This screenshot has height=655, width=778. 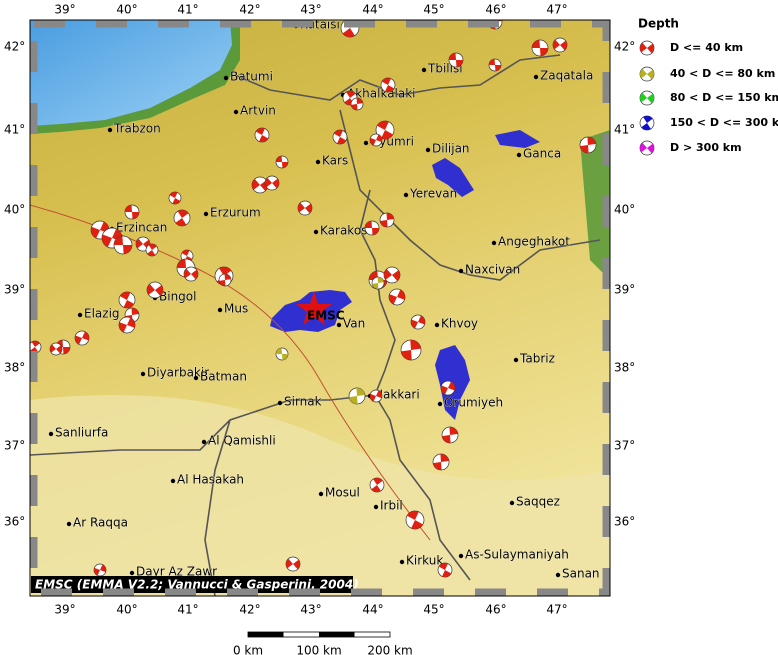 I want to click on legend-item: 40 < D <= 80 km, so click(x=722, y=73).